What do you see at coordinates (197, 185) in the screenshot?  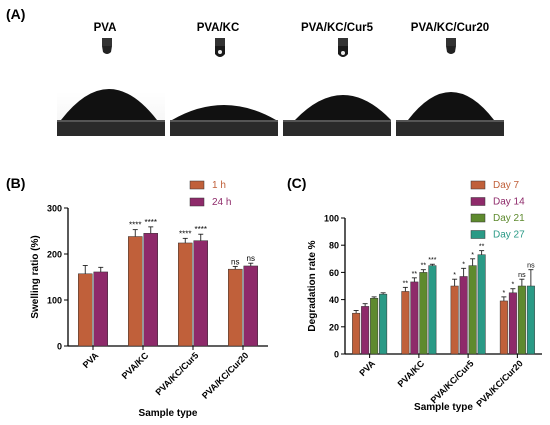 I see `legend-swatch-1-h` at bounding box center [197, 185].